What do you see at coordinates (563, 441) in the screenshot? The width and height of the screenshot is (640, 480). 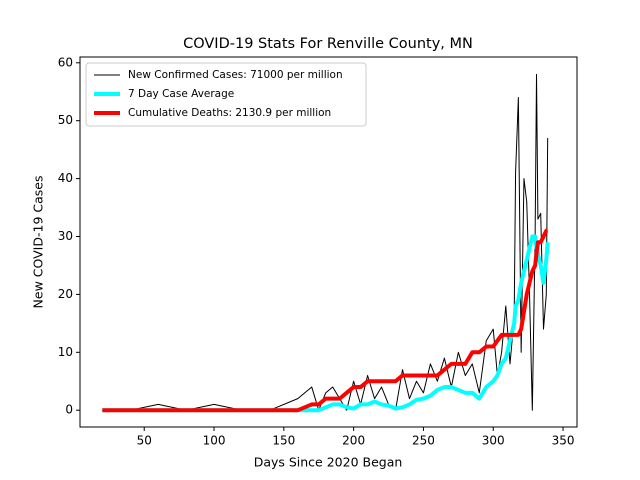 I see `x-tick-label: 350` at bounding box center [563, 441].